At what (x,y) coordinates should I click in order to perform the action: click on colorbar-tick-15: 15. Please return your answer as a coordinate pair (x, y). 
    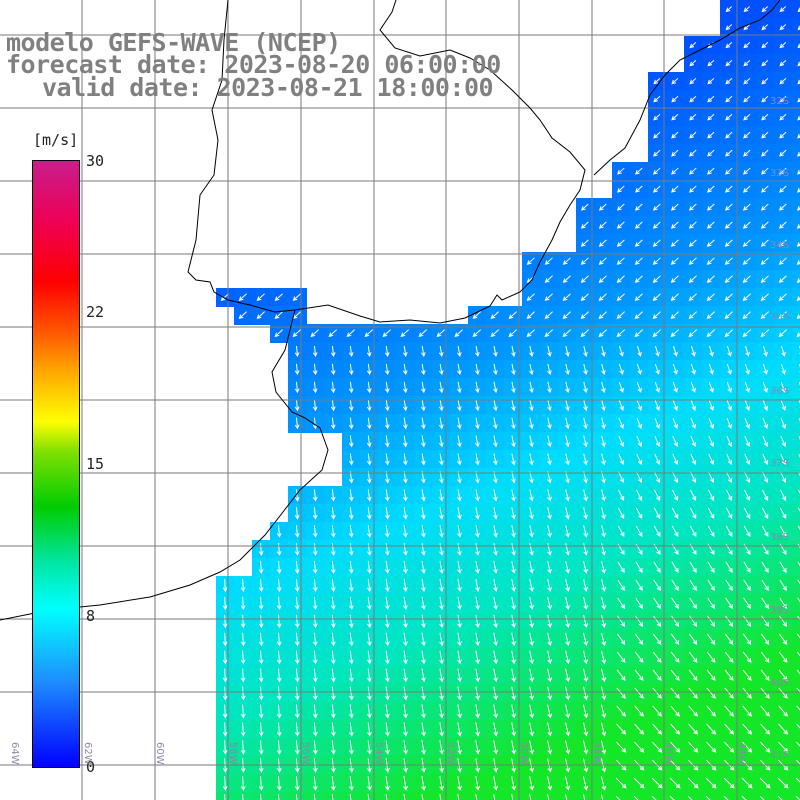
    Looking at the image, I should click on (95, 464).